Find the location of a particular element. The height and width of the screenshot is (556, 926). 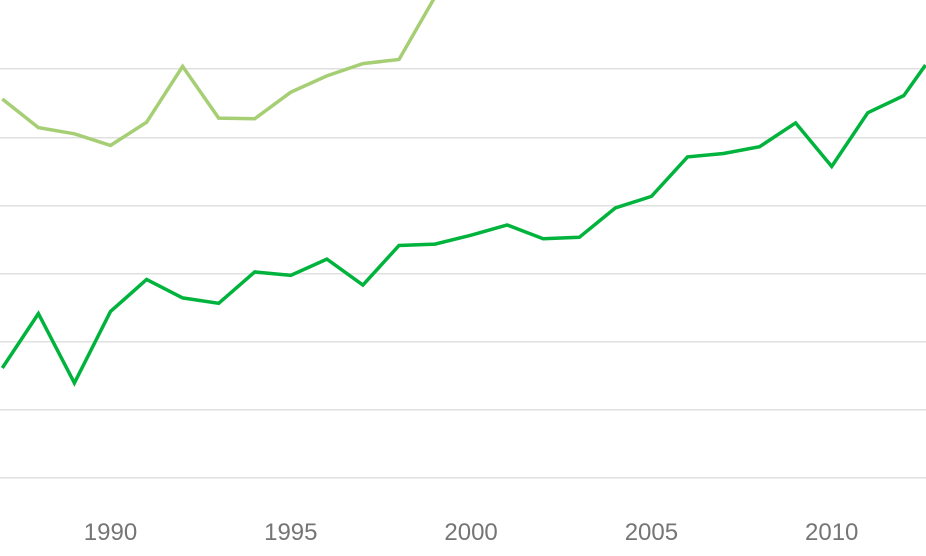

x-tick-label: 1990 is located at coordinates (110, 532).